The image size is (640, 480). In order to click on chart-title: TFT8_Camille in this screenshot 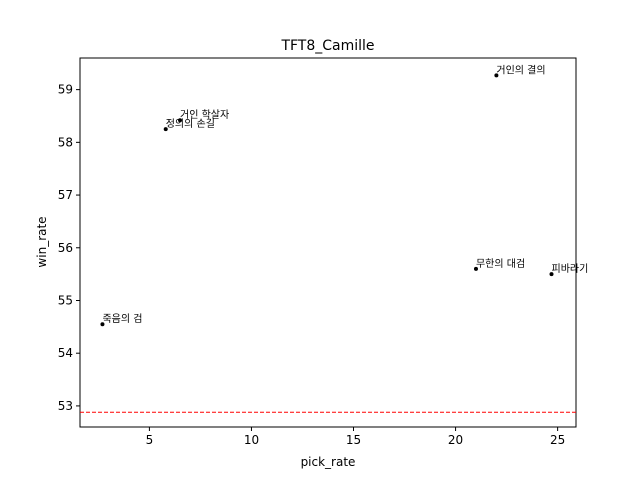, I will do `click(327, 46)`.